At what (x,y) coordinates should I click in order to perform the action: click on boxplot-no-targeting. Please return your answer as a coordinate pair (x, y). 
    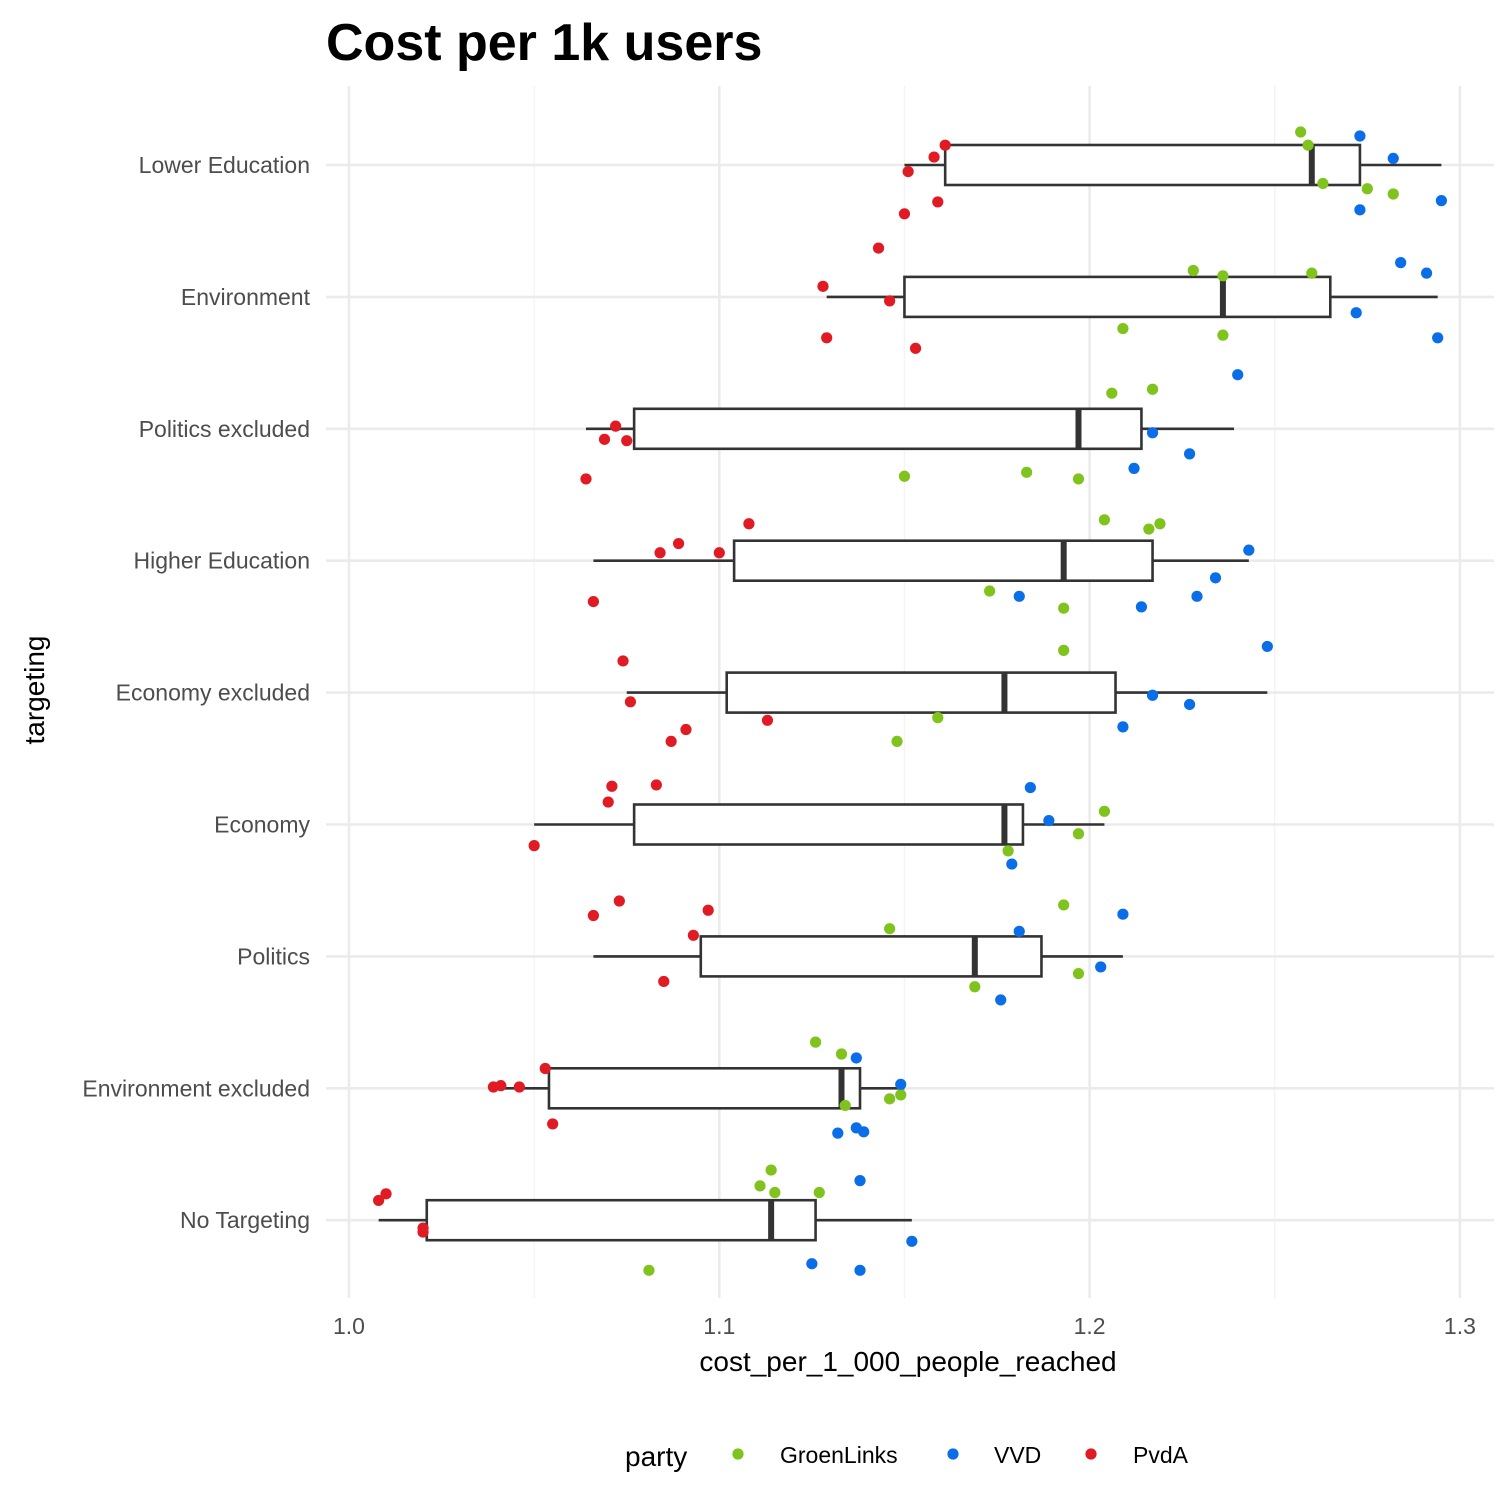
    Looking at the image, I should click on (645, 1220).